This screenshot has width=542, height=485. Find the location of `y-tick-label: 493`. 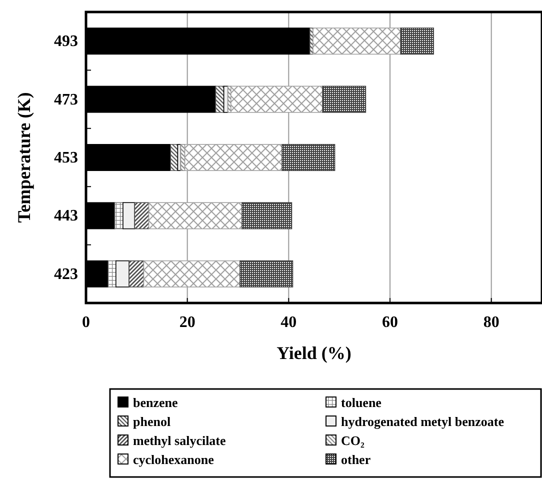

y-tick-label: 493 is located at coordinates (66, 41).